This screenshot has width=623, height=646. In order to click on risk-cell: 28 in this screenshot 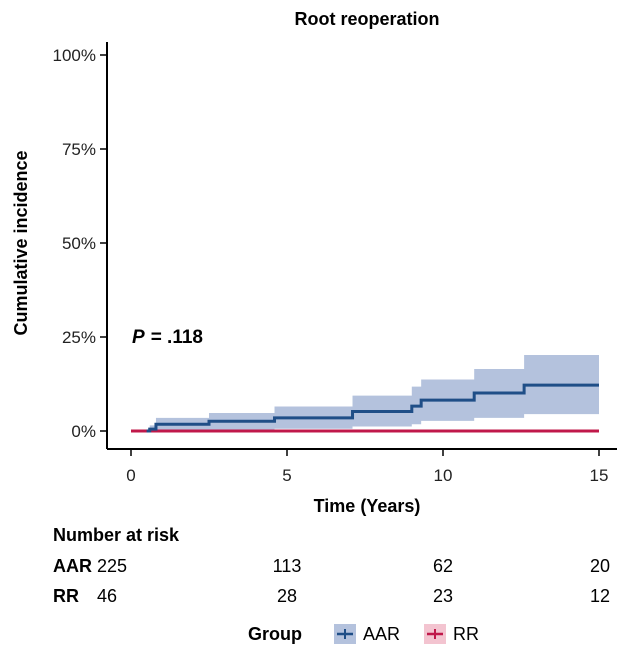, I will do `click(287, 596)`.